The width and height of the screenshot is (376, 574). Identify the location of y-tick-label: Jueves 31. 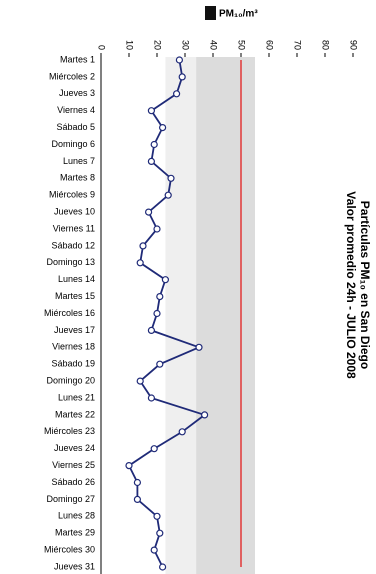
(74, 566).